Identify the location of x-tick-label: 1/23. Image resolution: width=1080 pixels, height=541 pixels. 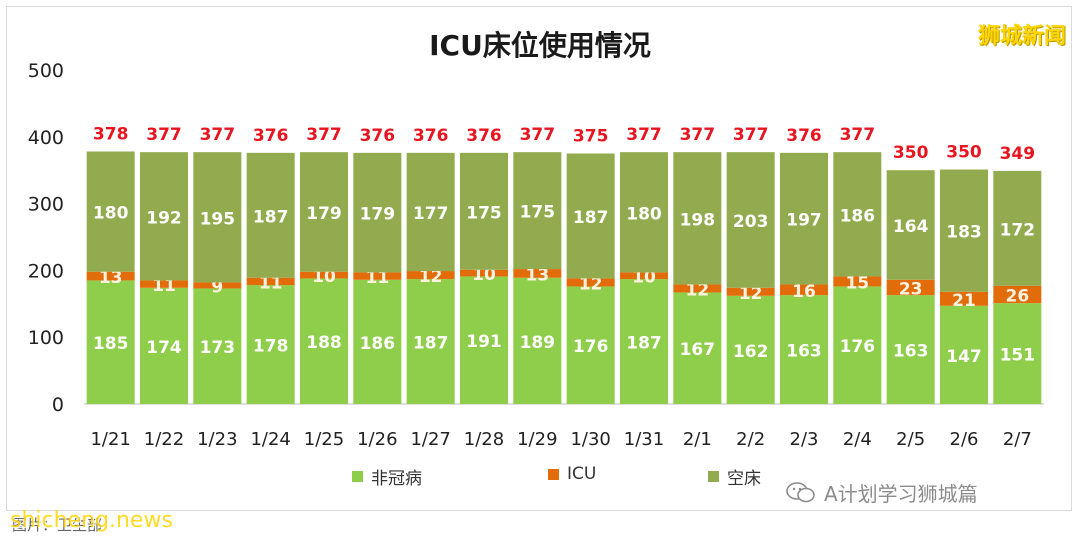
(217, 439).